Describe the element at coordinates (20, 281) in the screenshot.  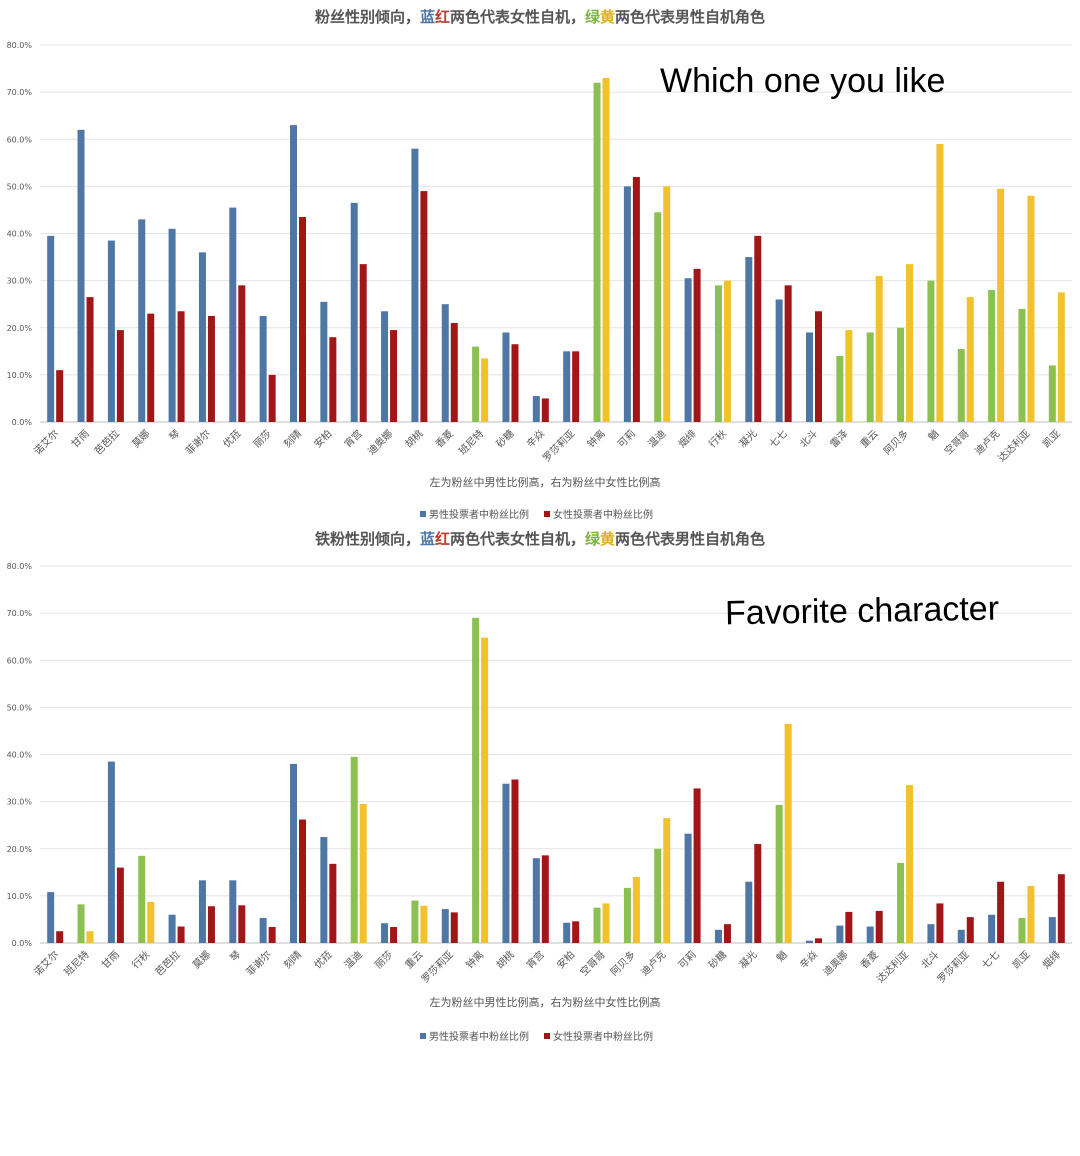
I see `y-tick-label: 30.0%` at that location.